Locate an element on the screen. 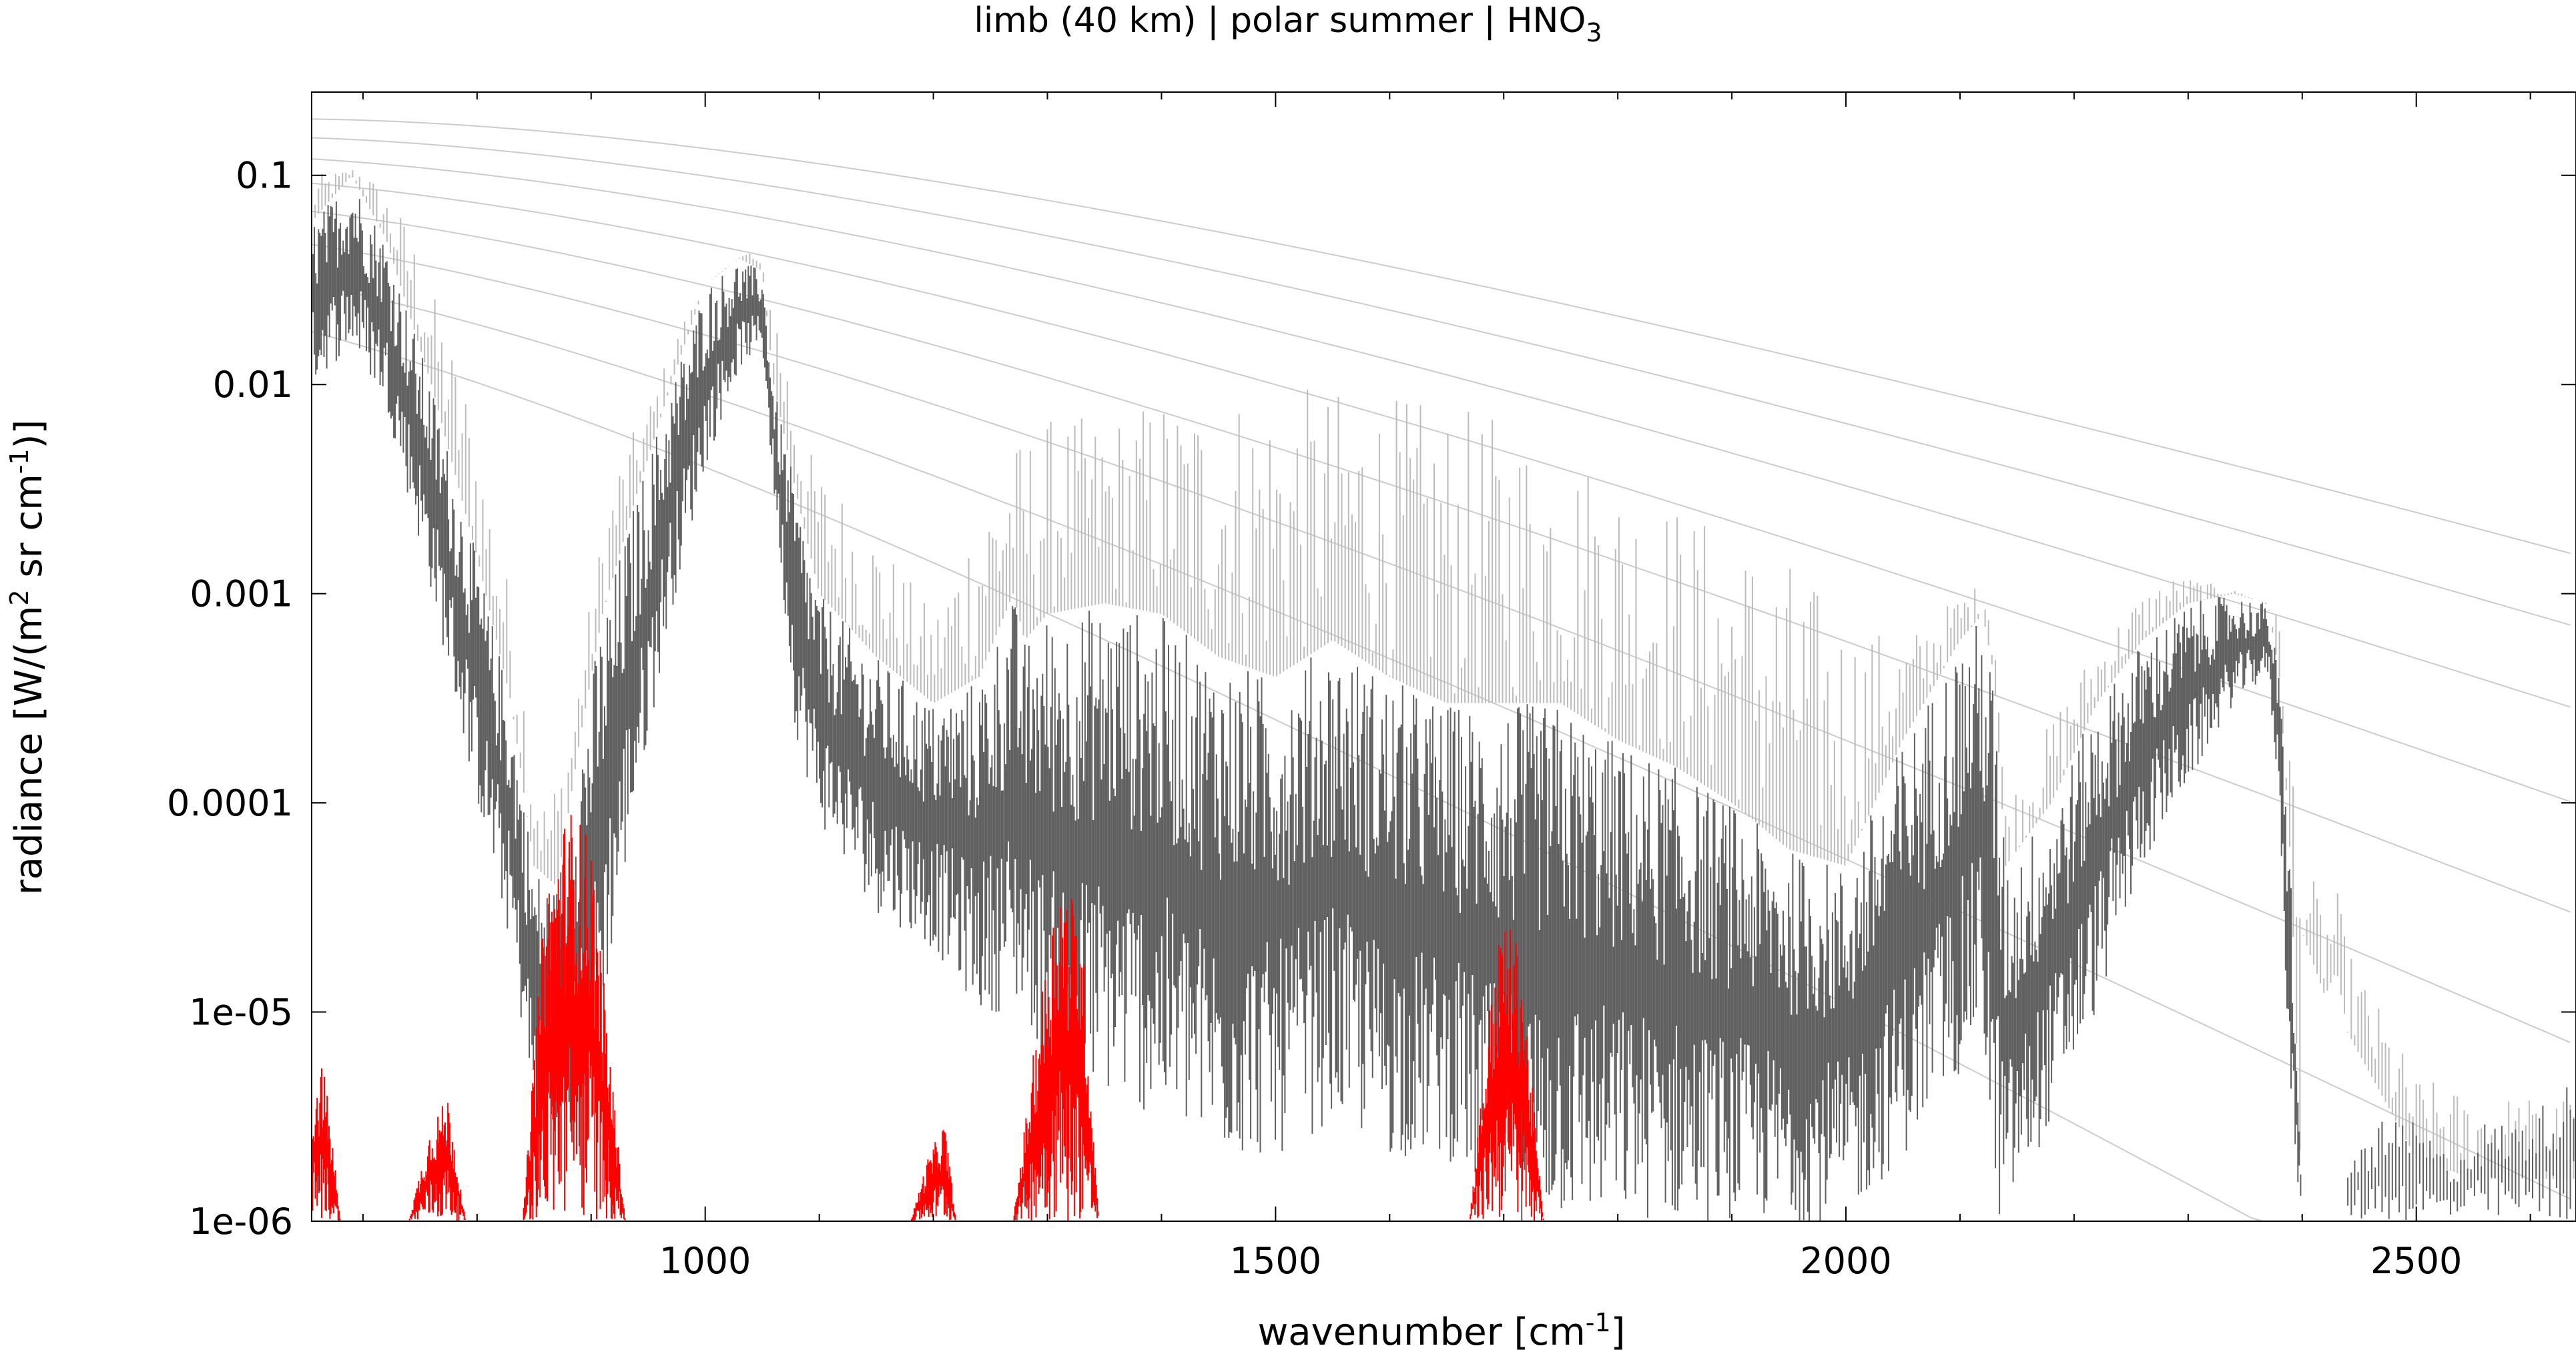 Image resolution: width=2576 pixels, height=1360 pixels. plot-title: limb (40 km) | polar summer | HNO3 is located at coordinates (1288, 24).